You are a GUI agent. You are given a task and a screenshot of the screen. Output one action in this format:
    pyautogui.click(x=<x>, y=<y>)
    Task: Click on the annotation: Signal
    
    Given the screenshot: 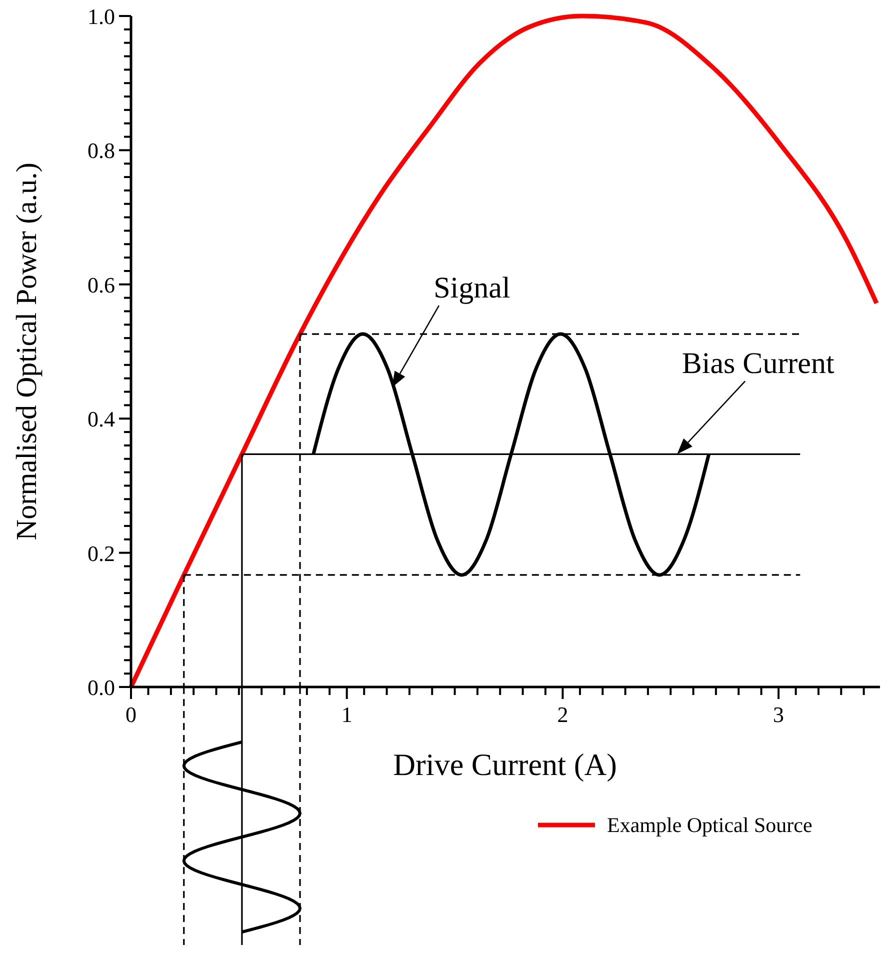 What is the action you would take?
    pyautogui.click(x=472, y=288)
    